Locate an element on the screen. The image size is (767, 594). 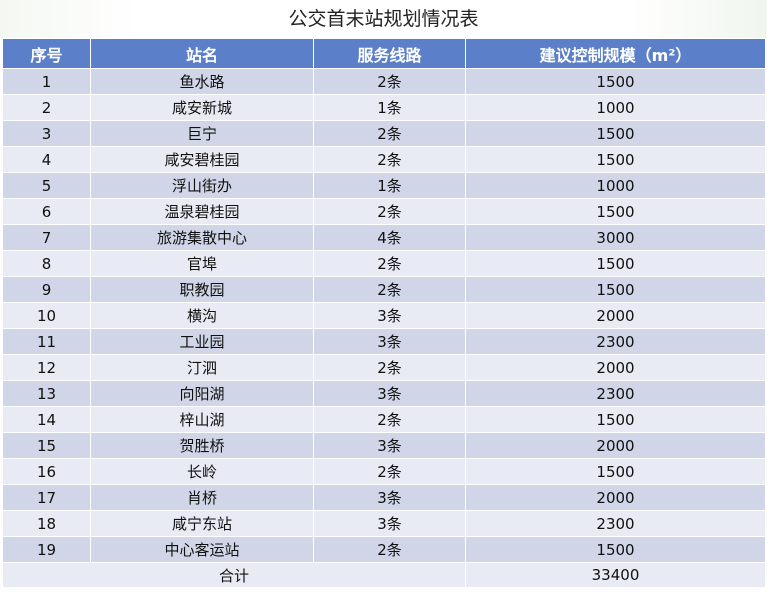
cell-station: 汀泗 is located at coordinates (202, 367).